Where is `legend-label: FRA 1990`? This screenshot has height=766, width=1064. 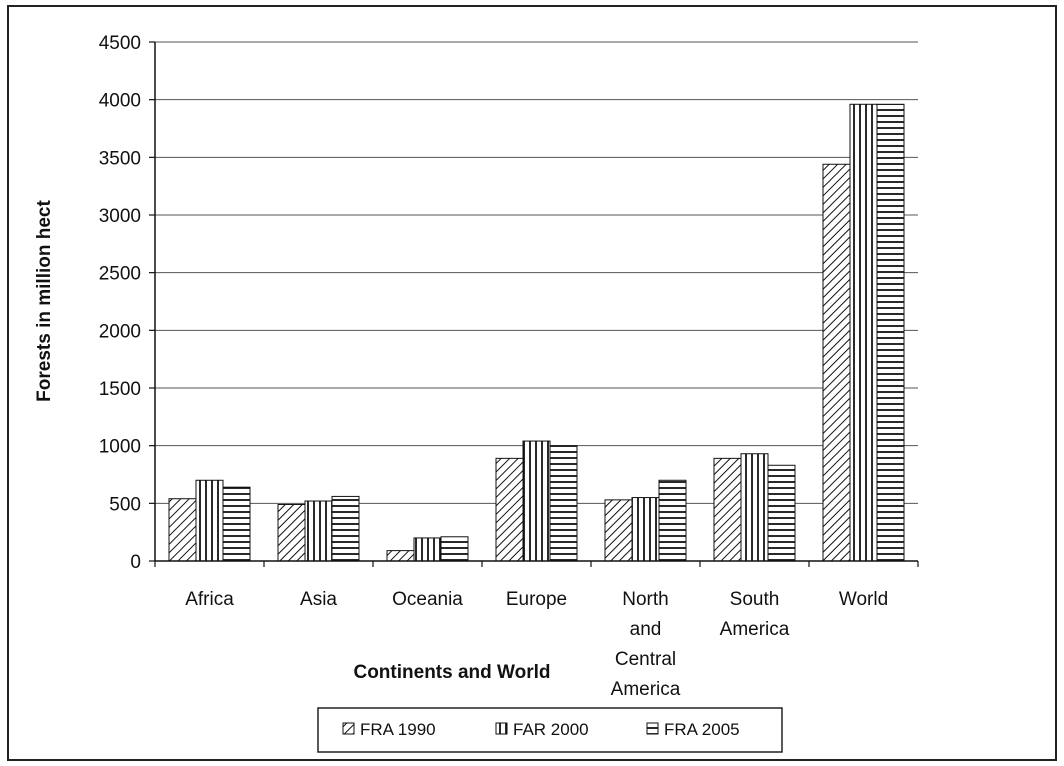
legend-label: FRA 1990 is located at coordinates (398, 729).